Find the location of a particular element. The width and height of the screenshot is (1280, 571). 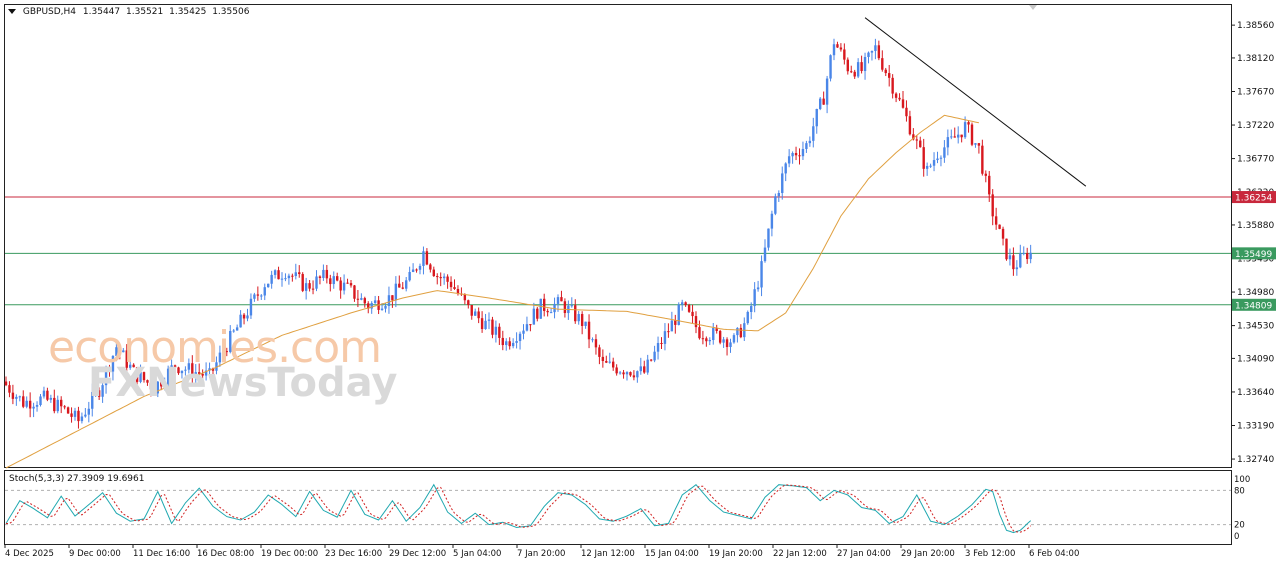

price-tick-label: 1.33640 is located at coordinates (1255, 393).